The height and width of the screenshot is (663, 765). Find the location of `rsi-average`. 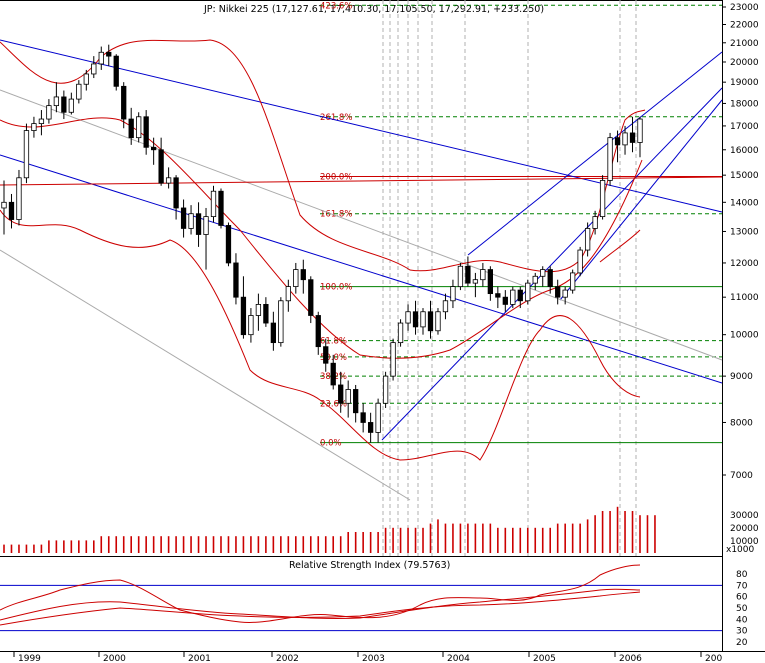

rsi-average is located at coordinates (320, 608).